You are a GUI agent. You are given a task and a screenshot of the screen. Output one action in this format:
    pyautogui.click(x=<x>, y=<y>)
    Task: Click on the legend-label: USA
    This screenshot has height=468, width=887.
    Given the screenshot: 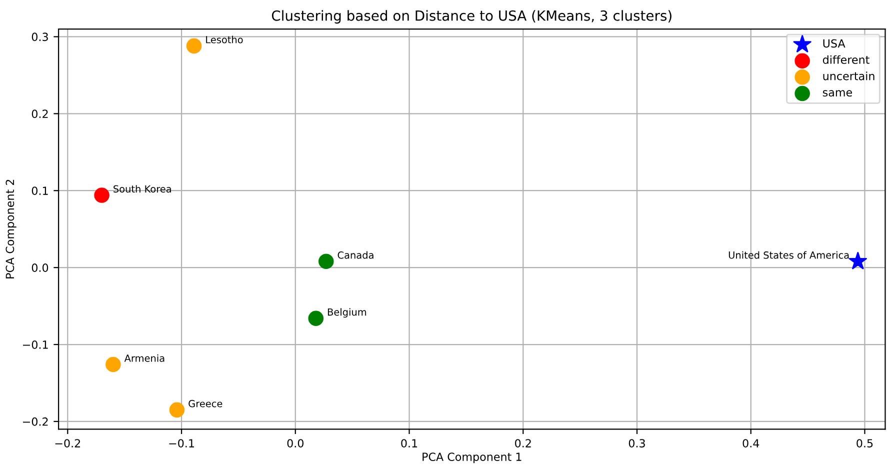 What is the action you would take?
    pyautogui.click(x=834, y=43)
    